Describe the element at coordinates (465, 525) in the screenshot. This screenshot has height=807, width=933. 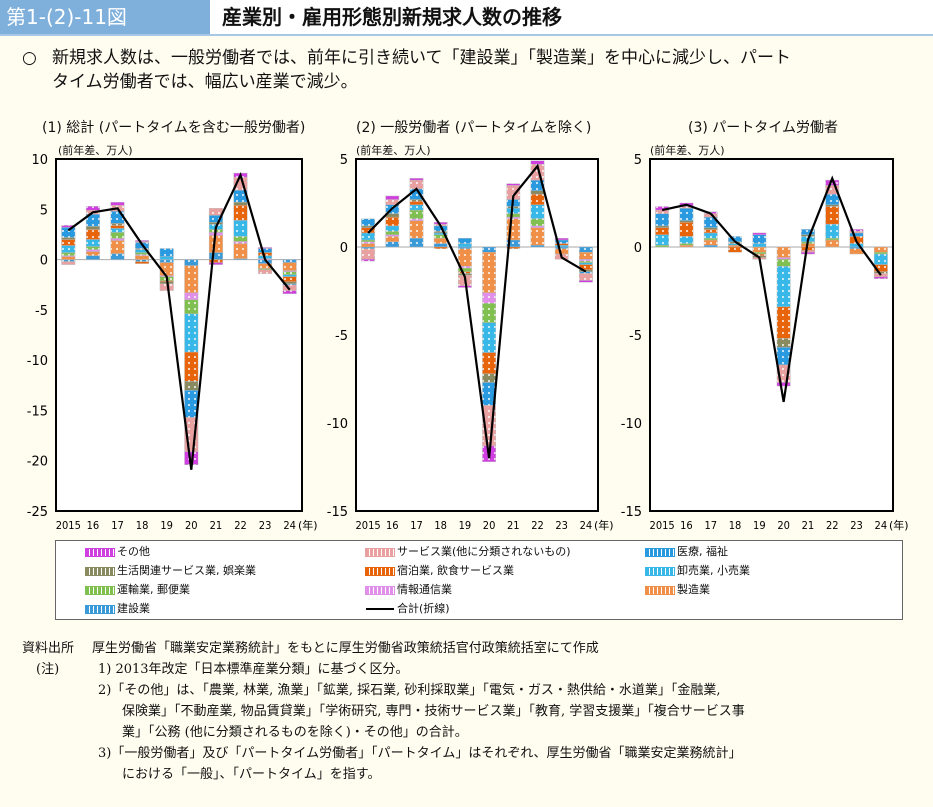
I see `x-tick-label: 19` at that location.